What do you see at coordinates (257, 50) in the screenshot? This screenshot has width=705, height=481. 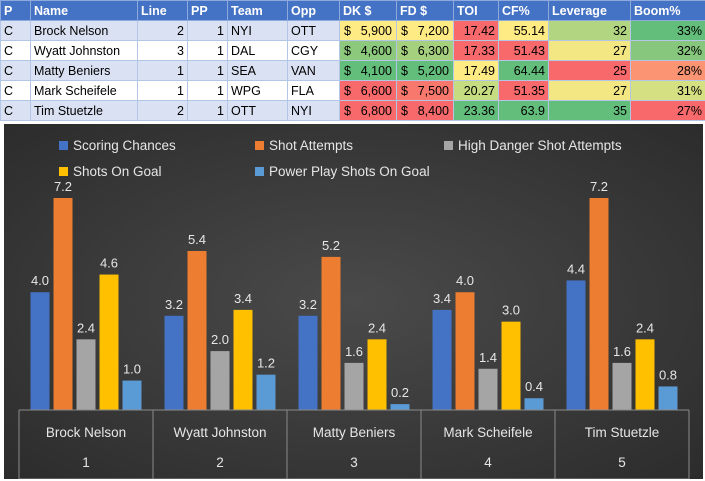 I see `cell-team: DAL` at bounding box center [257, 50].